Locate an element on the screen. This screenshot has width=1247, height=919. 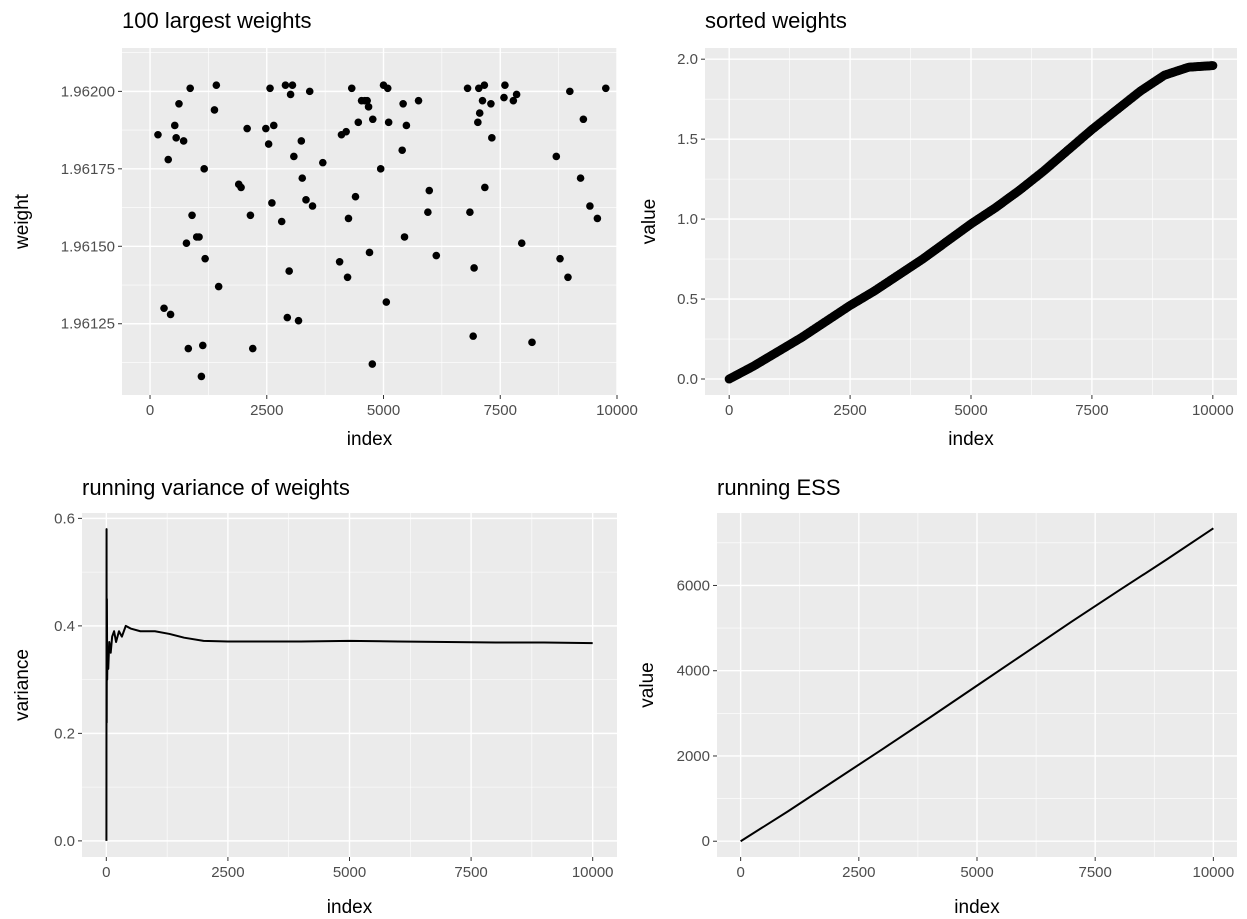
y-tick-label: 1.0 is located at coordinates (687, 219).